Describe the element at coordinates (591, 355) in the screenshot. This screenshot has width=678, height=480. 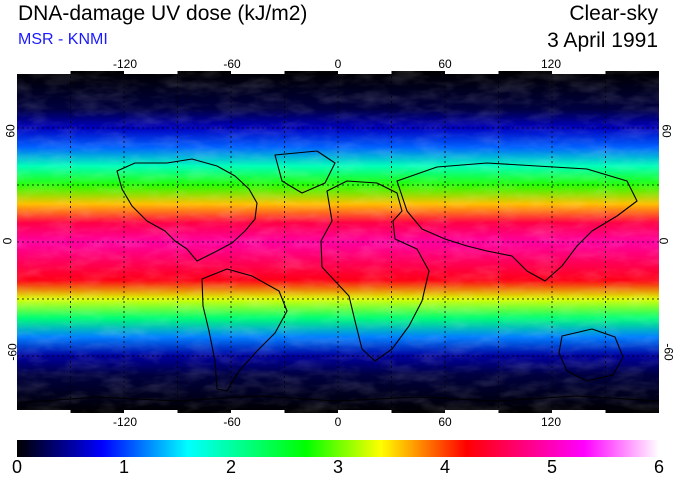
I see `australia-coast` at that location.